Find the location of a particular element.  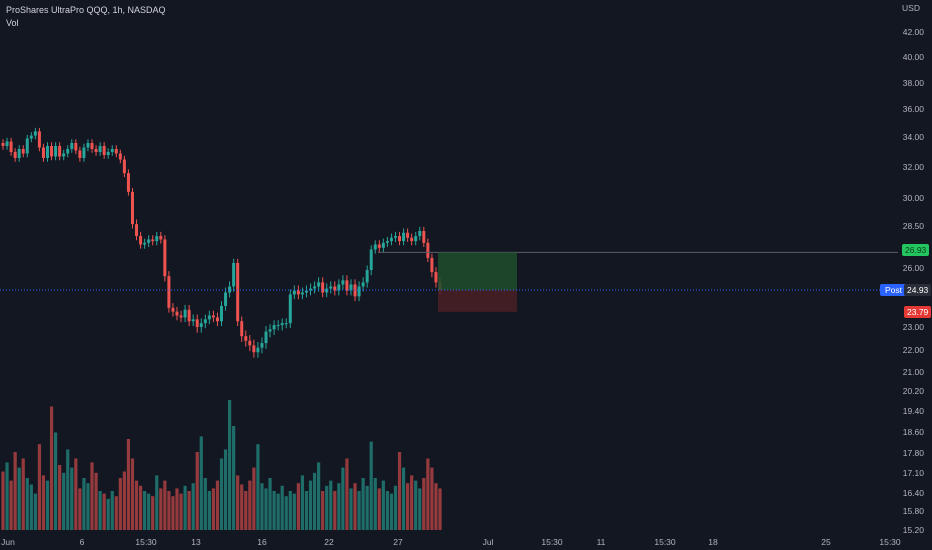

price-tick: 23.00 is located at coordinates (913, 327).